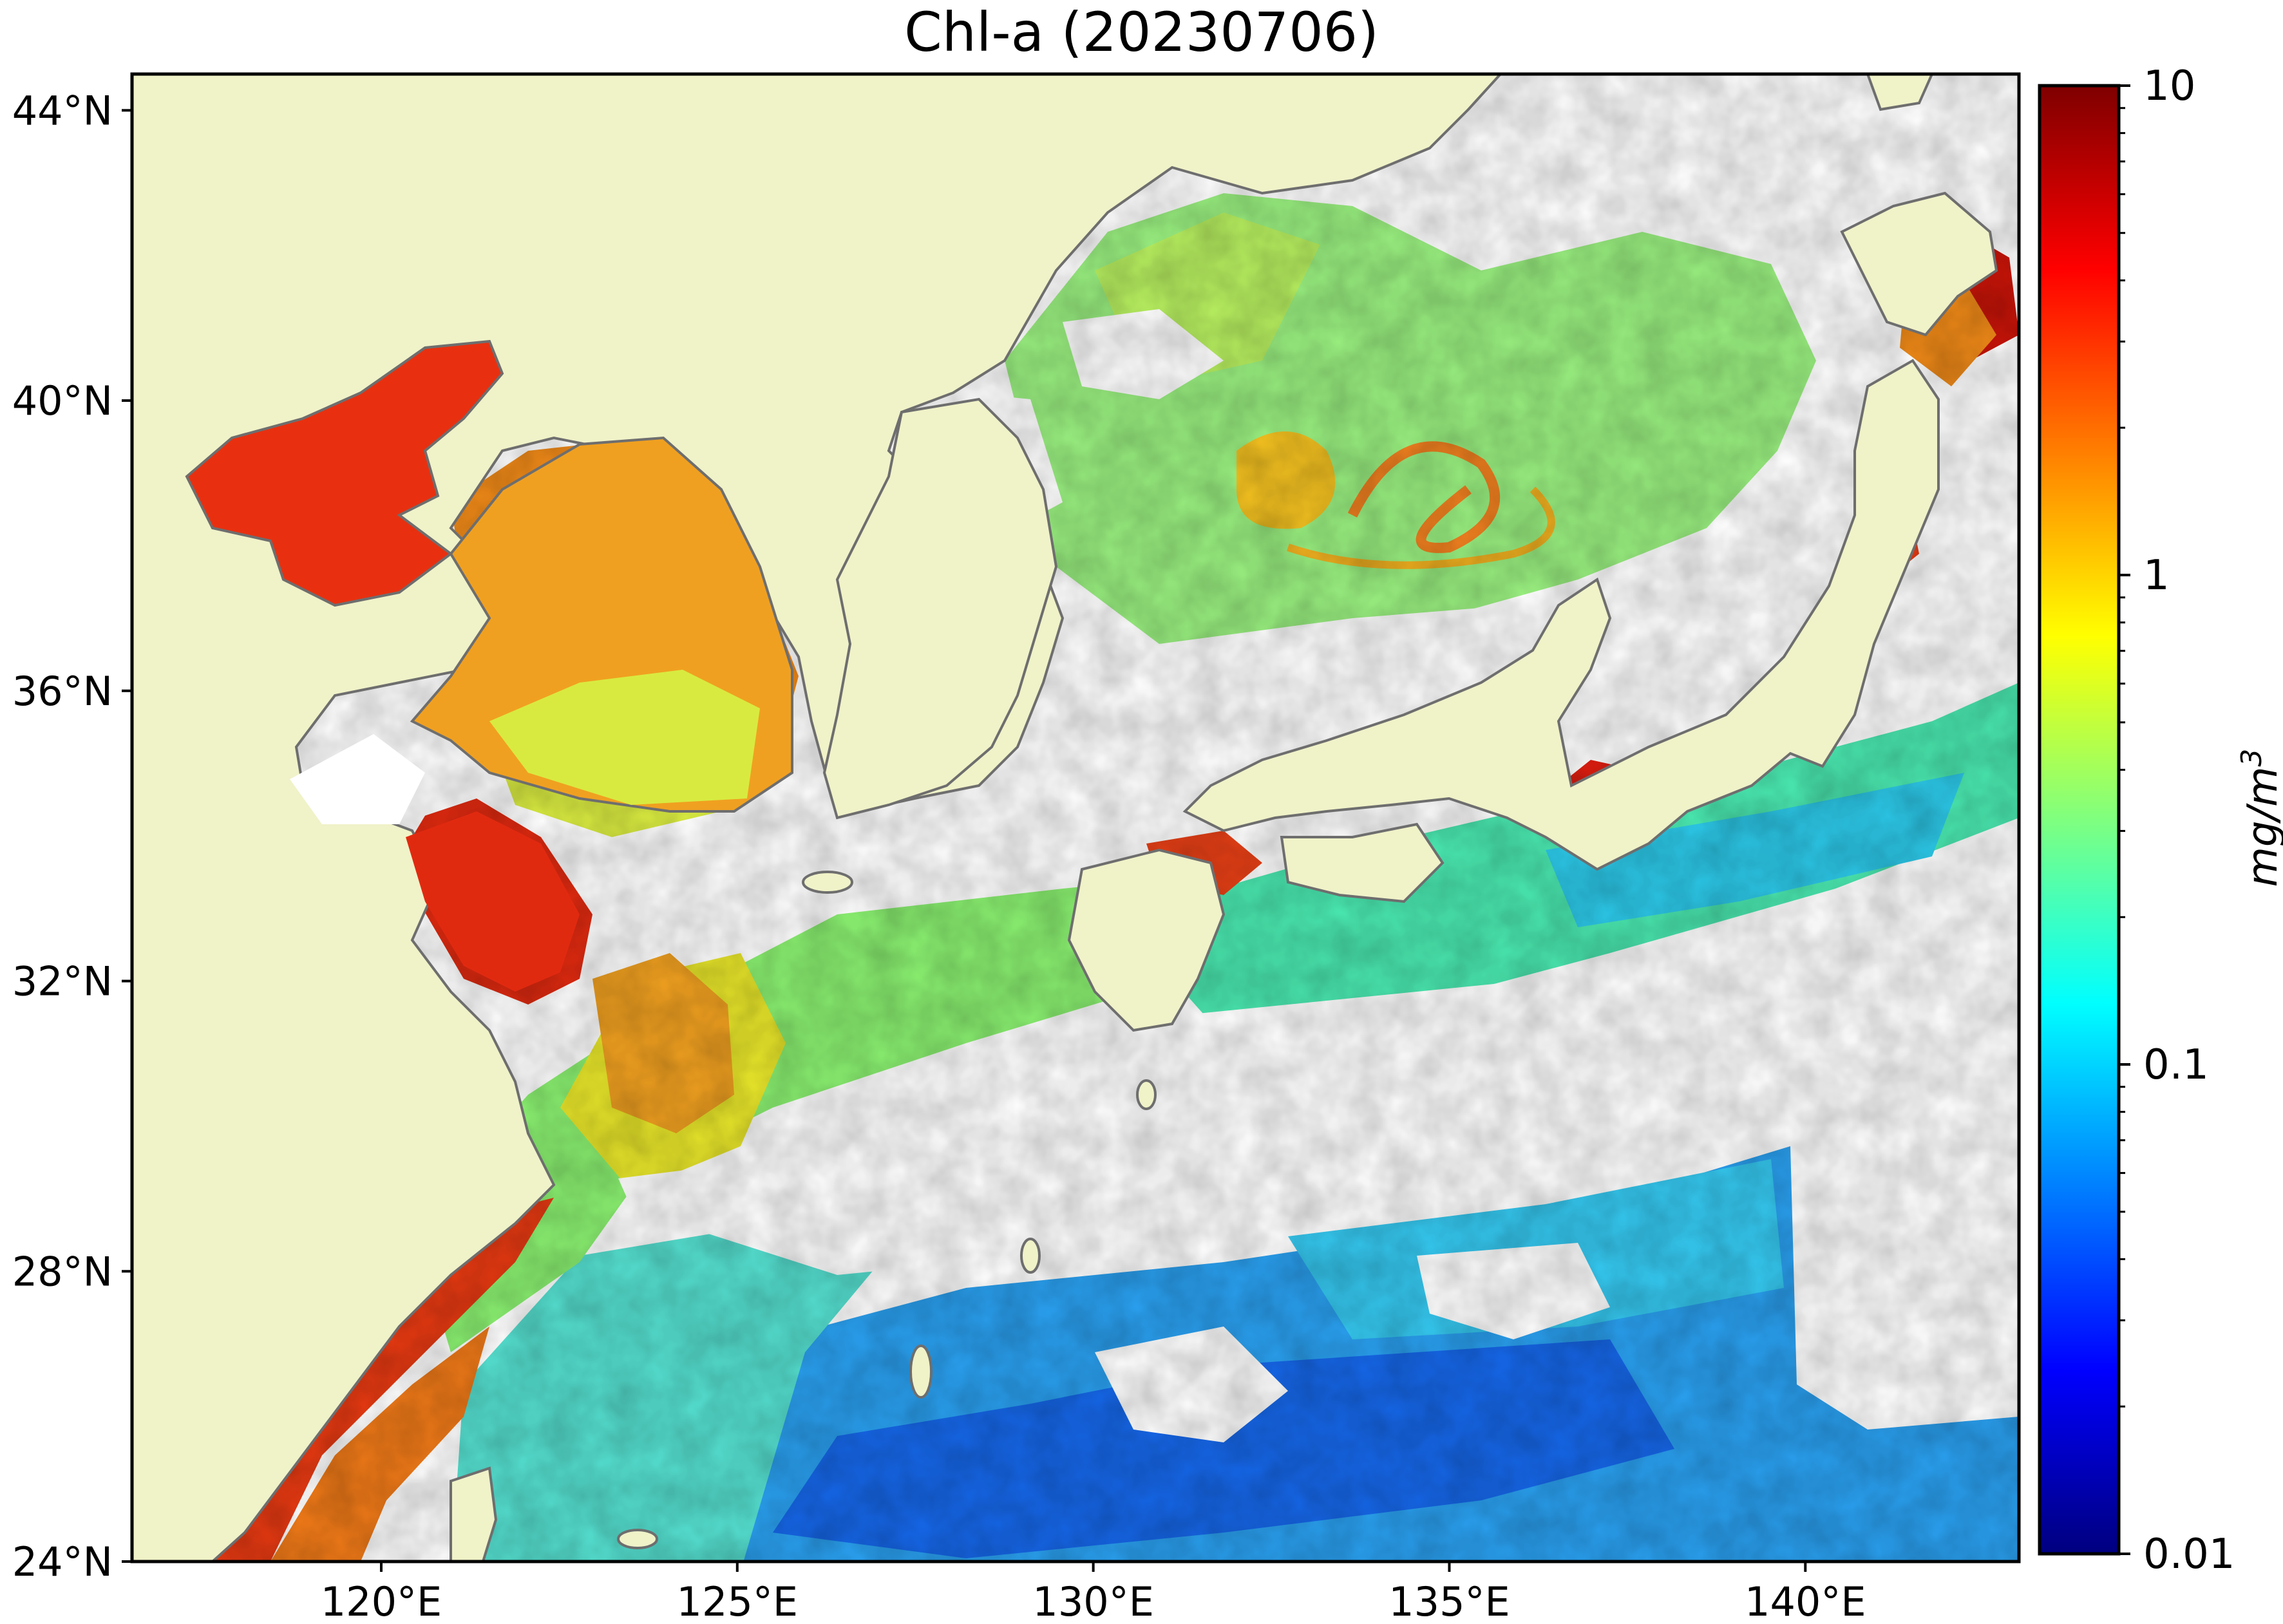 The width and height of the screenshot is (2283, 1624). Describe the element at coordinates (827, 882) in the screenshot. I see `jeju-island` at that location.